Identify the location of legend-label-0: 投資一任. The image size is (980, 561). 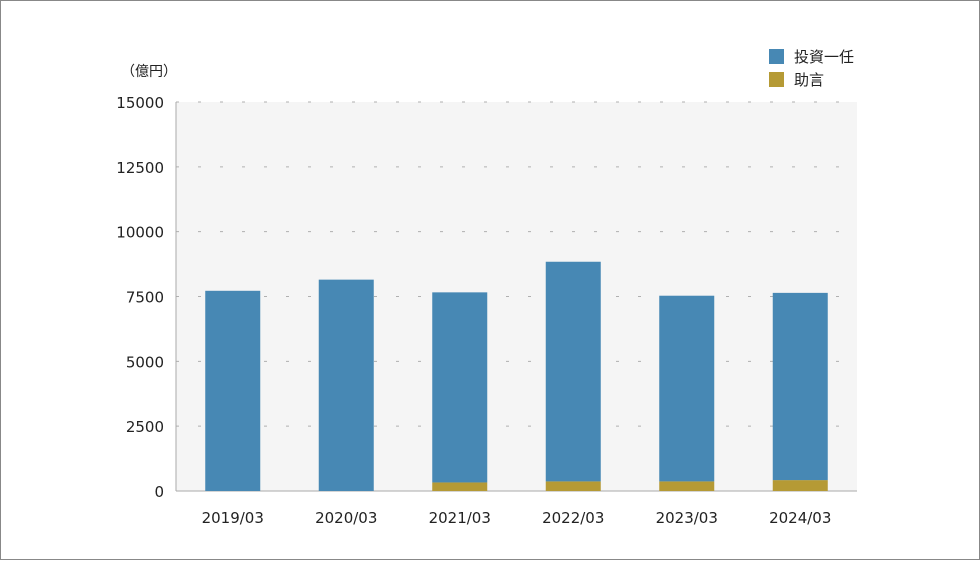
(824, 57).